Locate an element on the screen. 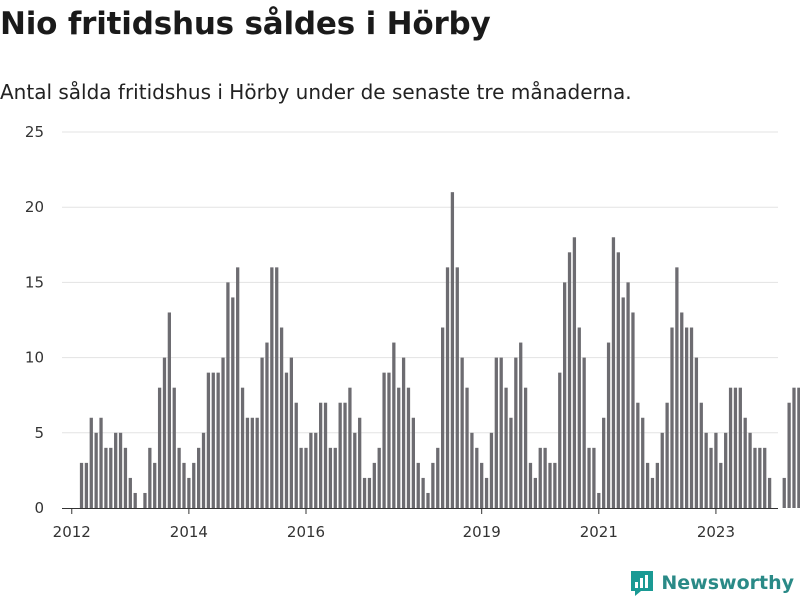 The width and height of the screenshot is (800, 600). chart-title: Nio fritidshus såldes i Hörby is located at coordinates (245, 24).